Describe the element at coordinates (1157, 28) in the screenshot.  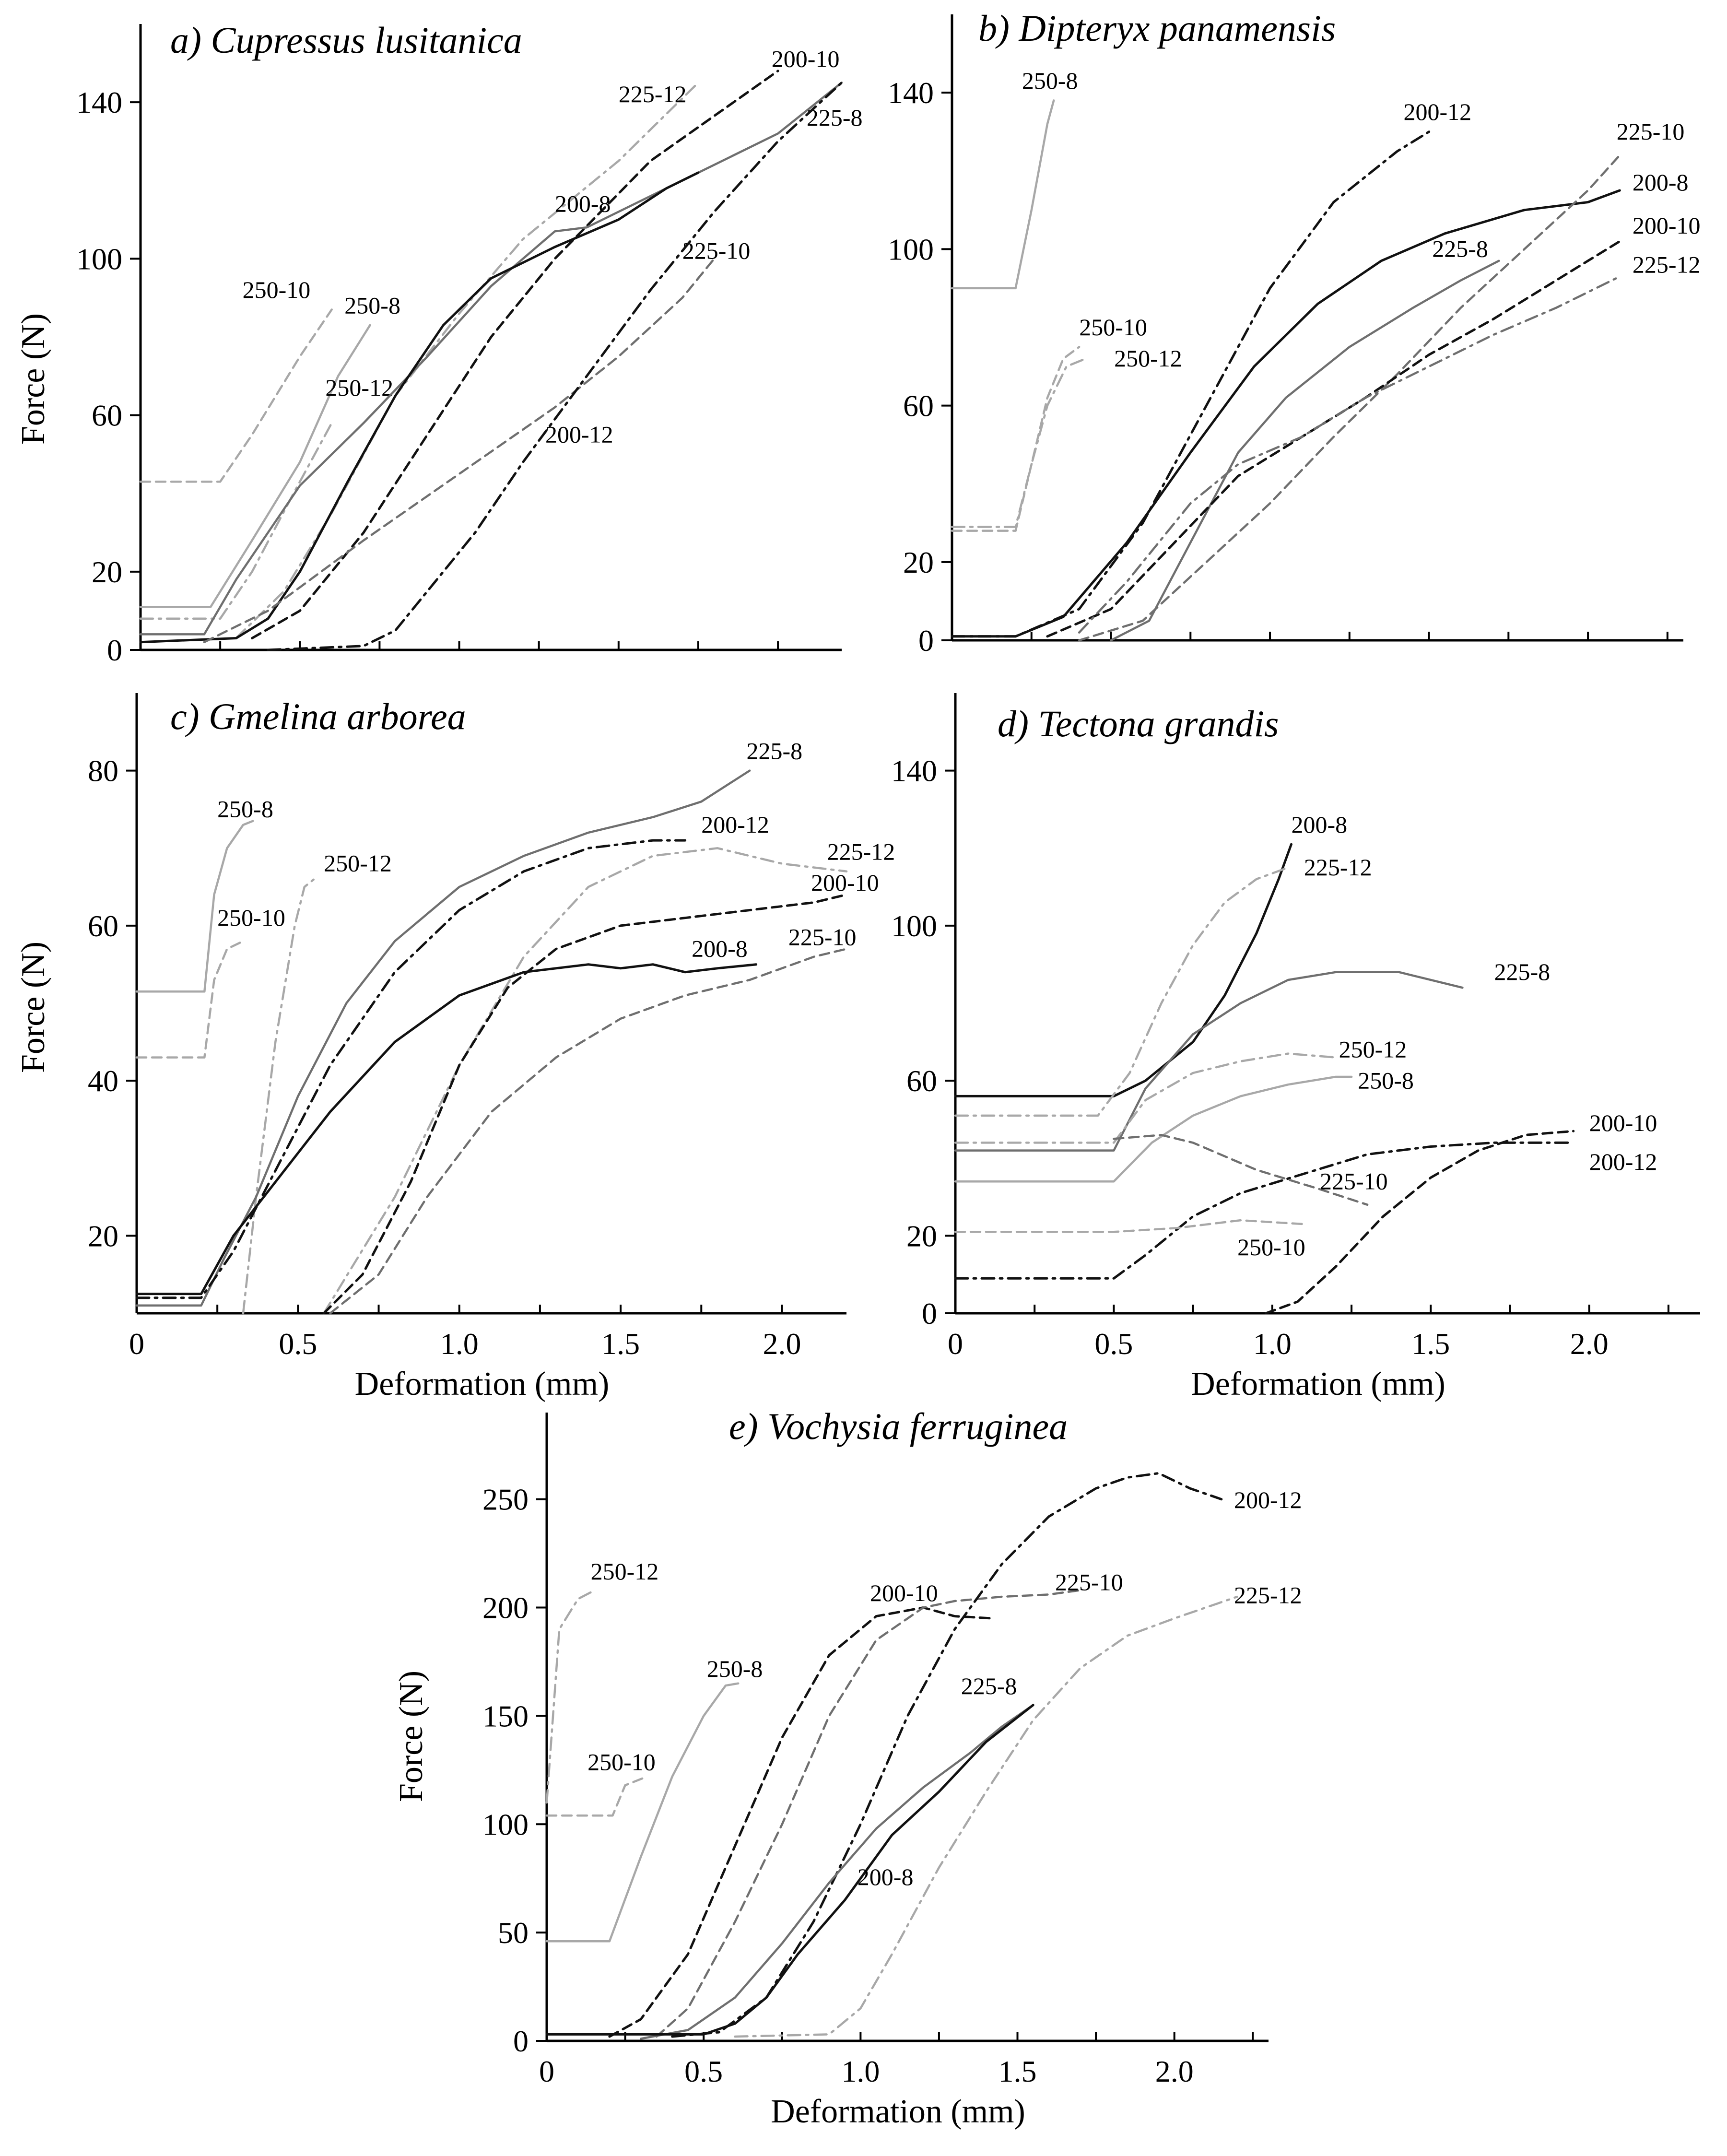
I see `panel-title: b) Dipteryx panamensis` at that location.